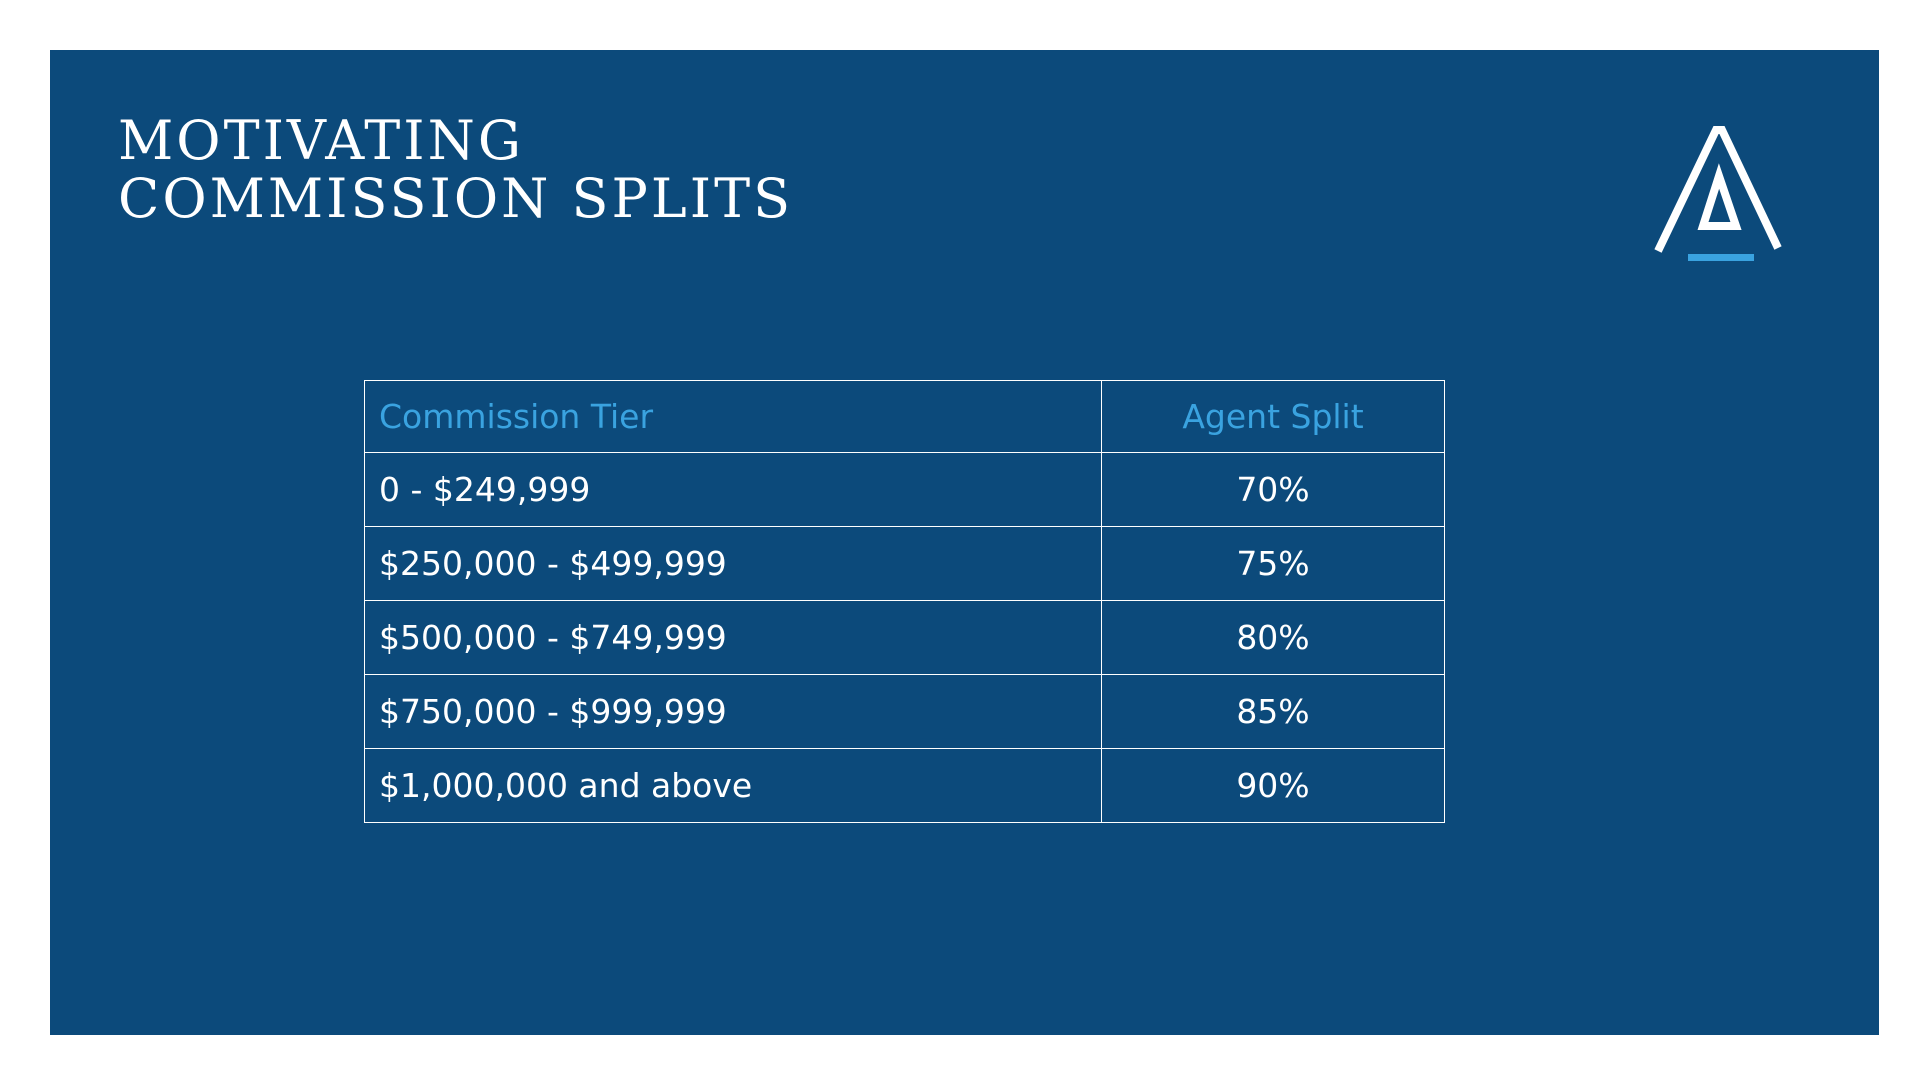 The width and height of the screenshot is (1920, 1080). Describe the element at coordinates (1273, 563) in the screenshot. I see `split-cell: 75%` at that location.